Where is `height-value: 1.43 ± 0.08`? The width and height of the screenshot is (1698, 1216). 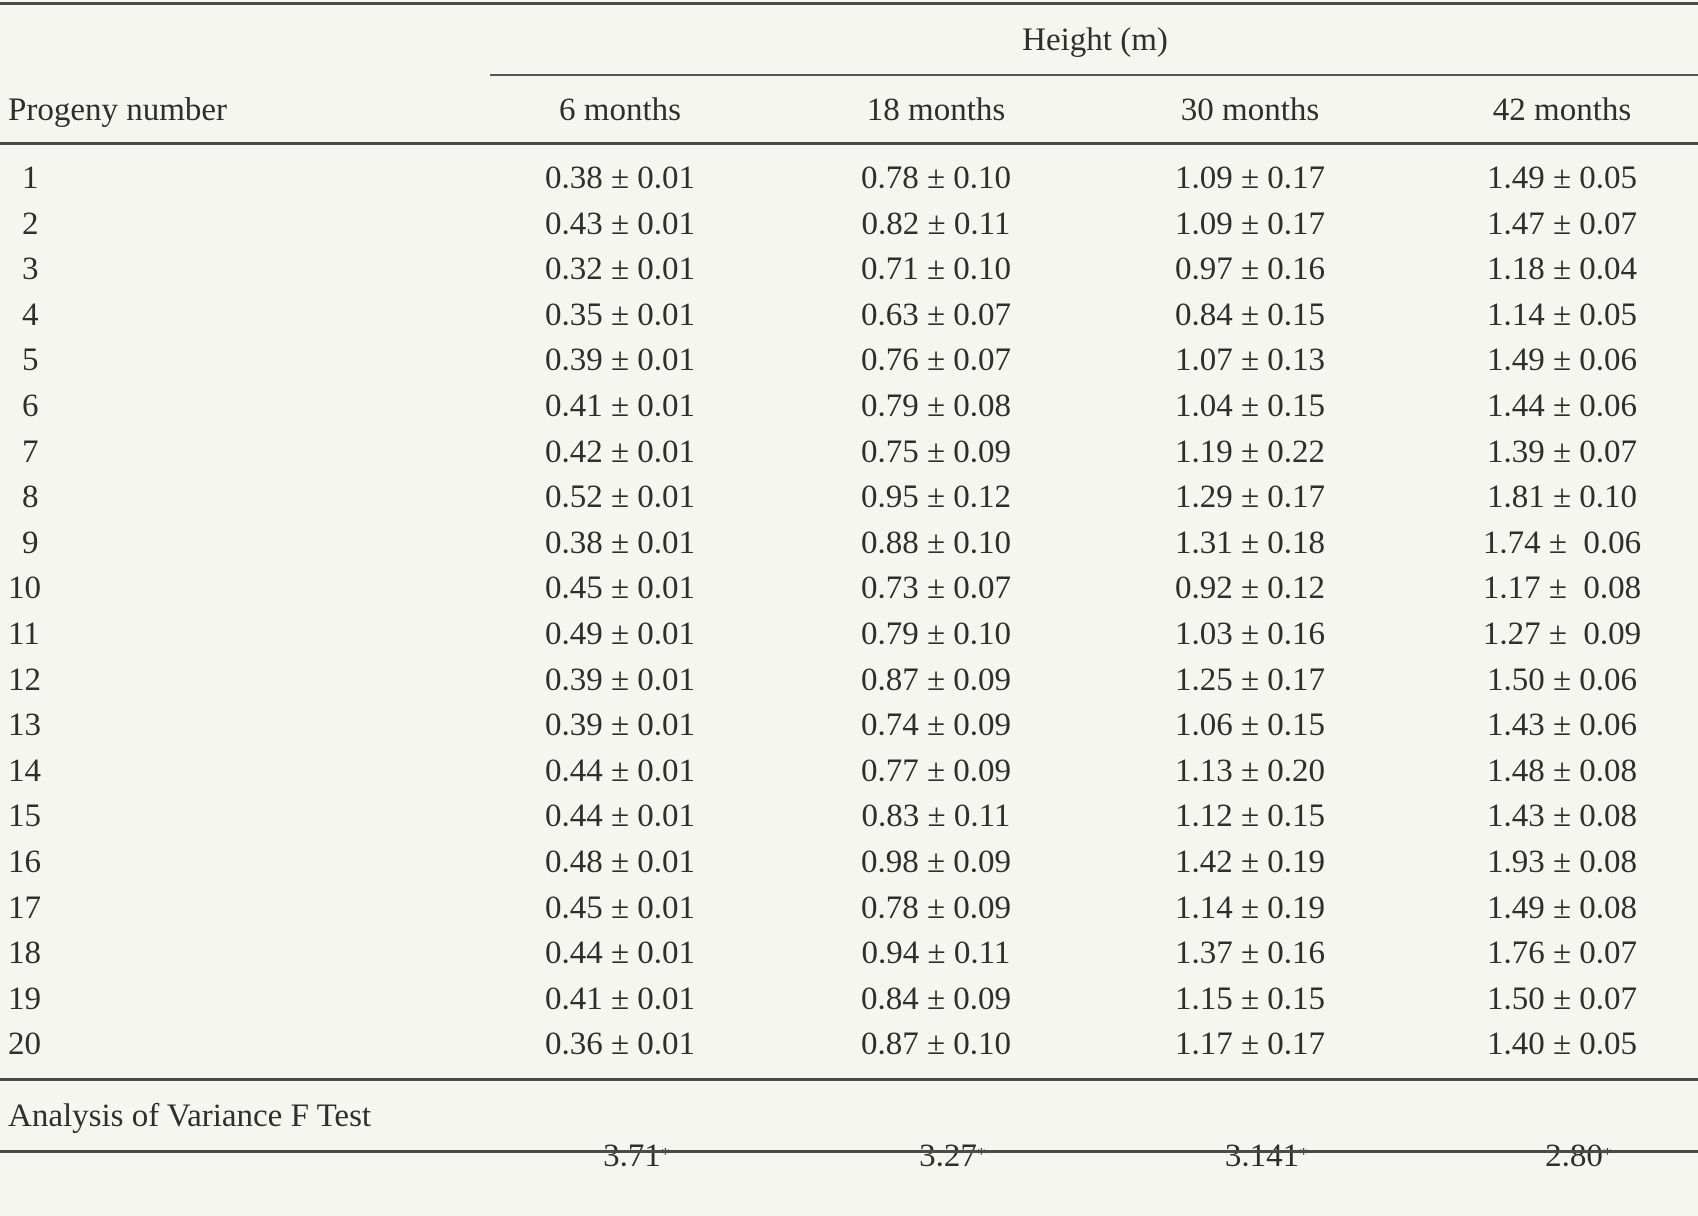 height-value: 1.43 ± 0.08 is located at coordinates (1562, 816).